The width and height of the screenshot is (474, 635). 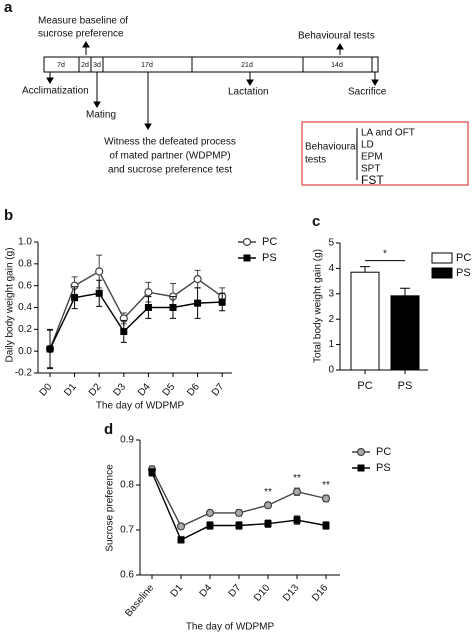 I want to click on y-tick-label: 0.2, so click(x=25, y=329).